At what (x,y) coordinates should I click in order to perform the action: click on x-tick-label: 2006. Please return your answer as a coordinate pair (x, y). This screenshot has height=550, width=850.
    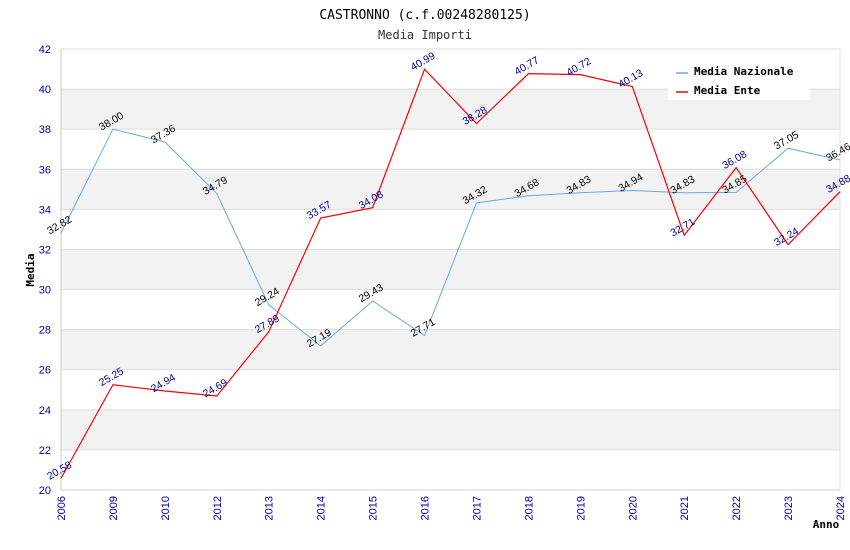
    Looking at the image, I should click on (62, 508).